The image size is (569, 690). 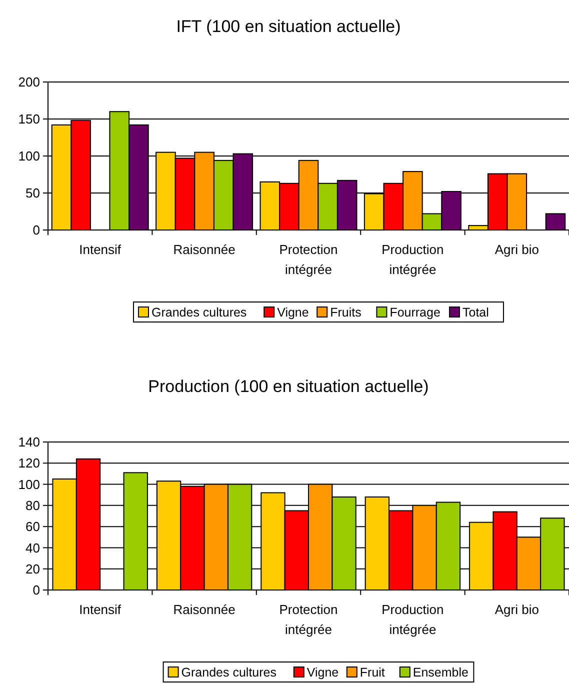 What do you see at coordinates (33, 526) in the screenshot?
I see `y-tick-label: 60` at bounding box center [33, 526].